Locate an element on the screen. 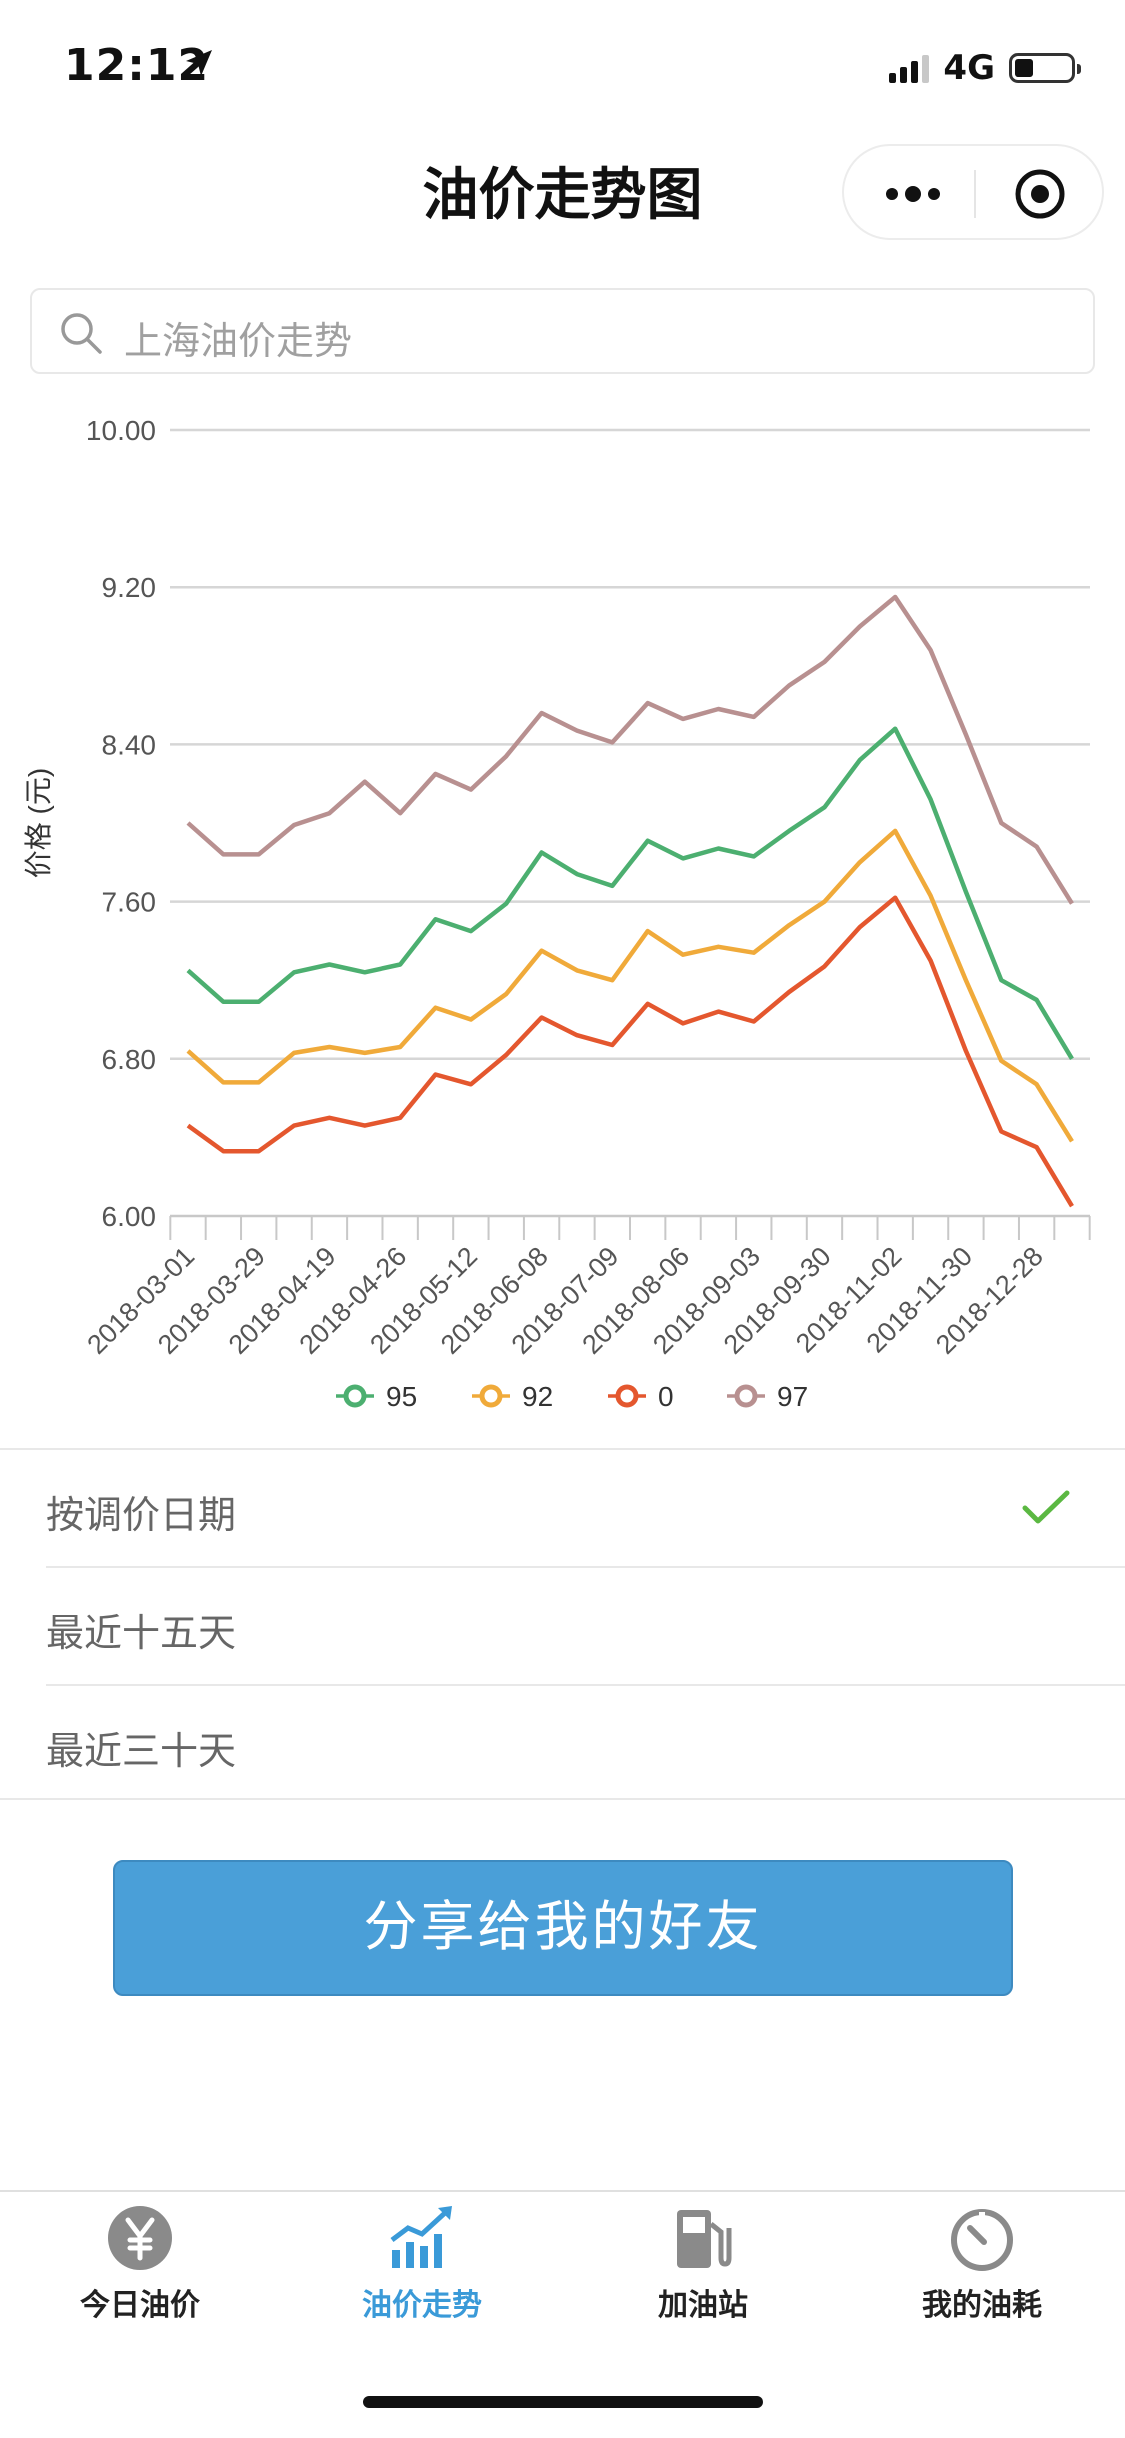  y-tick-label: 7.60 is located at coordinates (129, 902).